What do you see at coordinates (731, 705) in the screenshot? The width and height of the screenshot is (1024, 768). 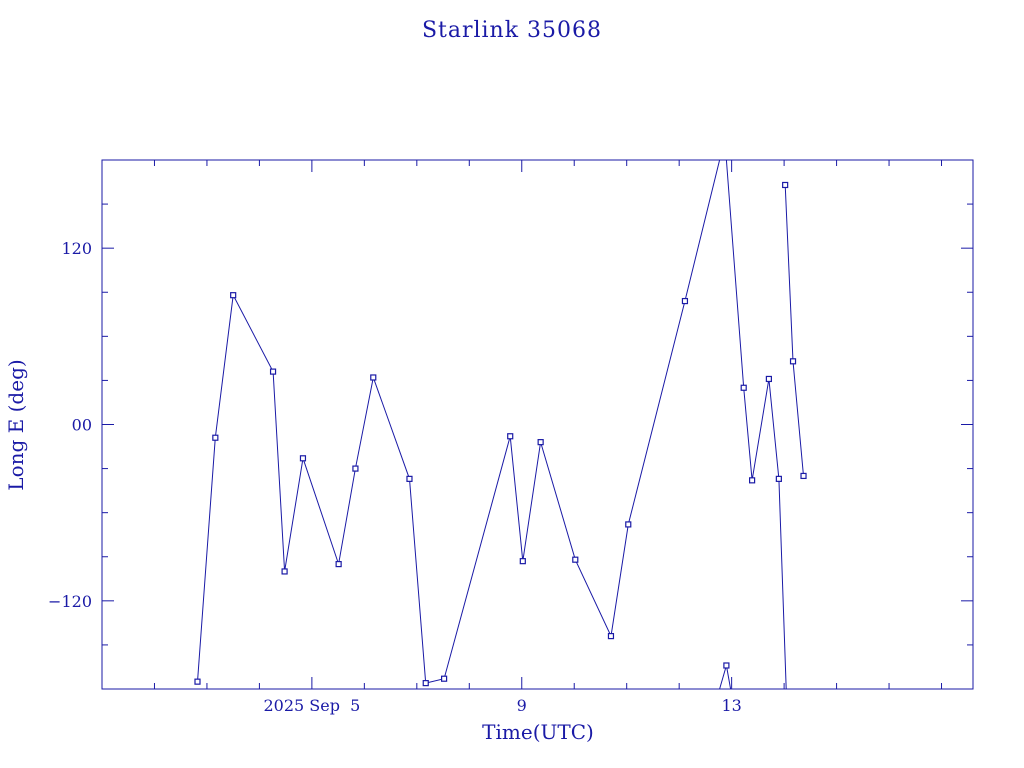 I see `x-tick-label: 13` at bounding box center [731, 705].